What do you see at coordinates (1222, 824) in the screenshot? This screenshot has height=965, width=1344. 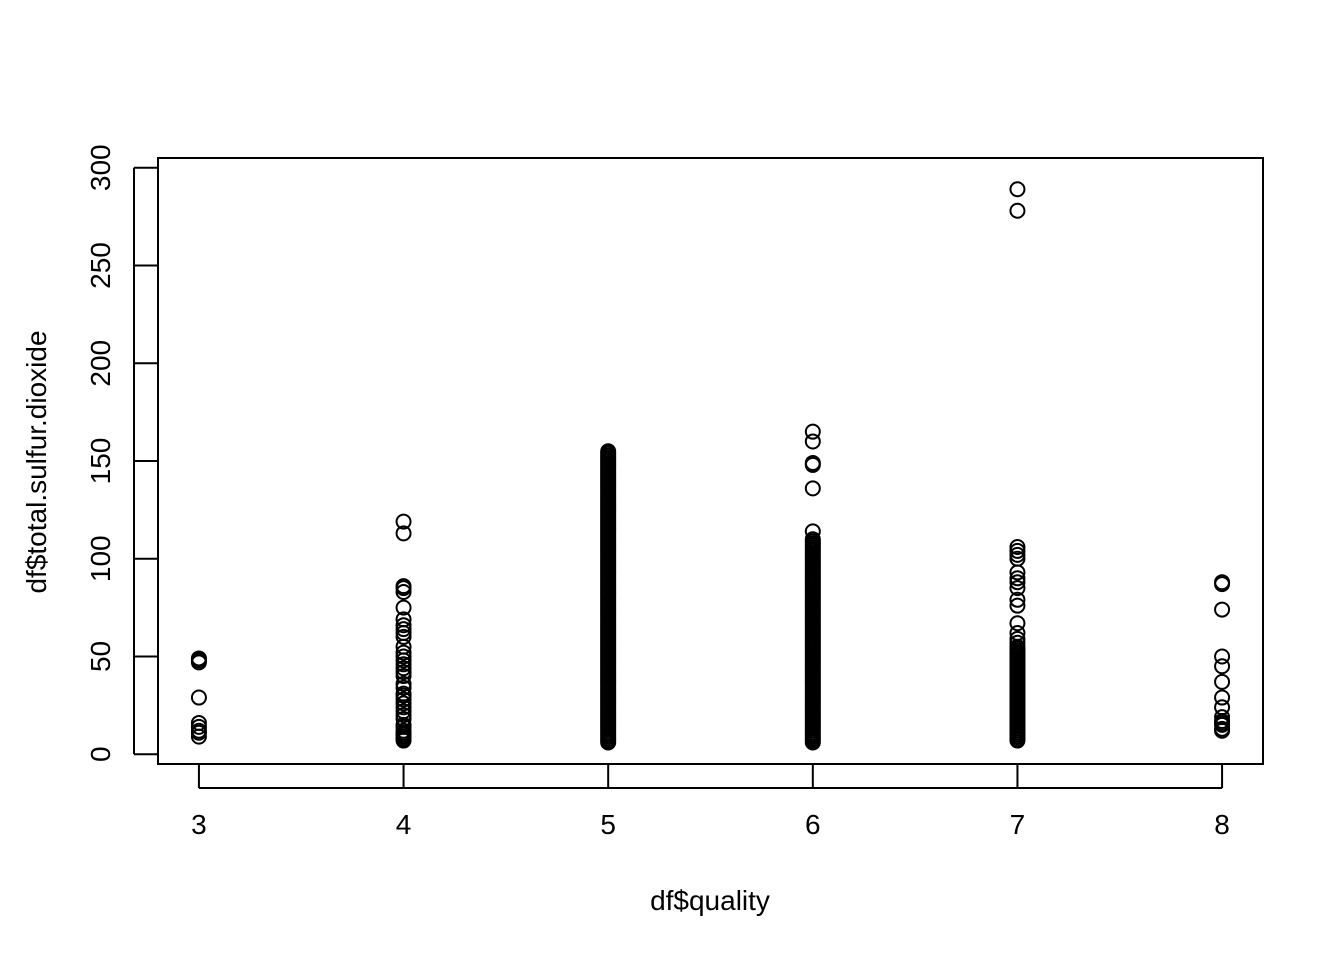 I see `x-tick-label: 8` at bounding box center [1222, 824].